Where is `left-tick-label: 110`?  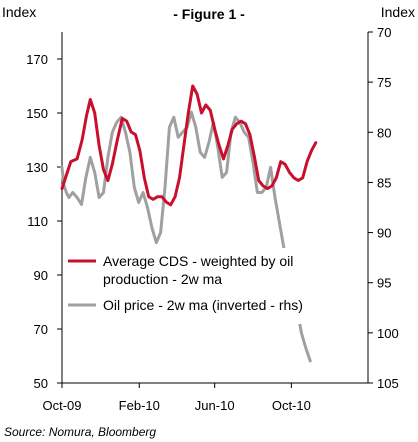
left-tick-label: 110 is located at coordinates (37, 221).